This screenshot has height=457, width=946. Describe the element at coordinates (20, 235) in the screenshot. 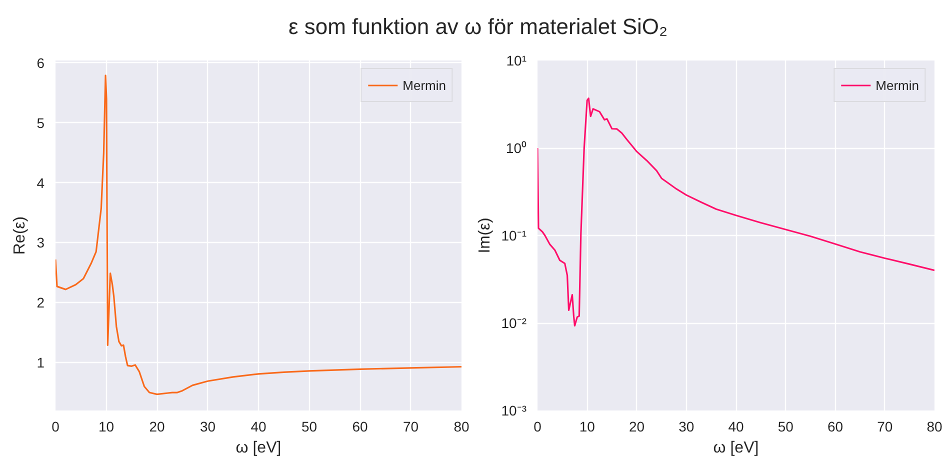

I see `y-axis-title: Re(ε)` at that location.